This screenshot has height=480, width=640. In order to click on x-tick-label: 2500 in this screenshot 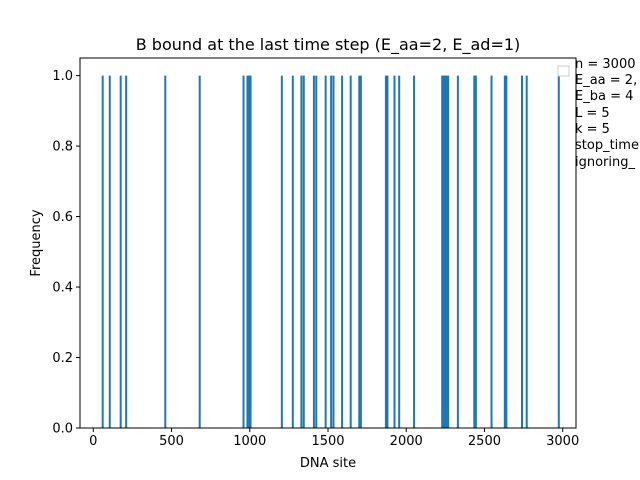, I will do `click(484, 441)`.